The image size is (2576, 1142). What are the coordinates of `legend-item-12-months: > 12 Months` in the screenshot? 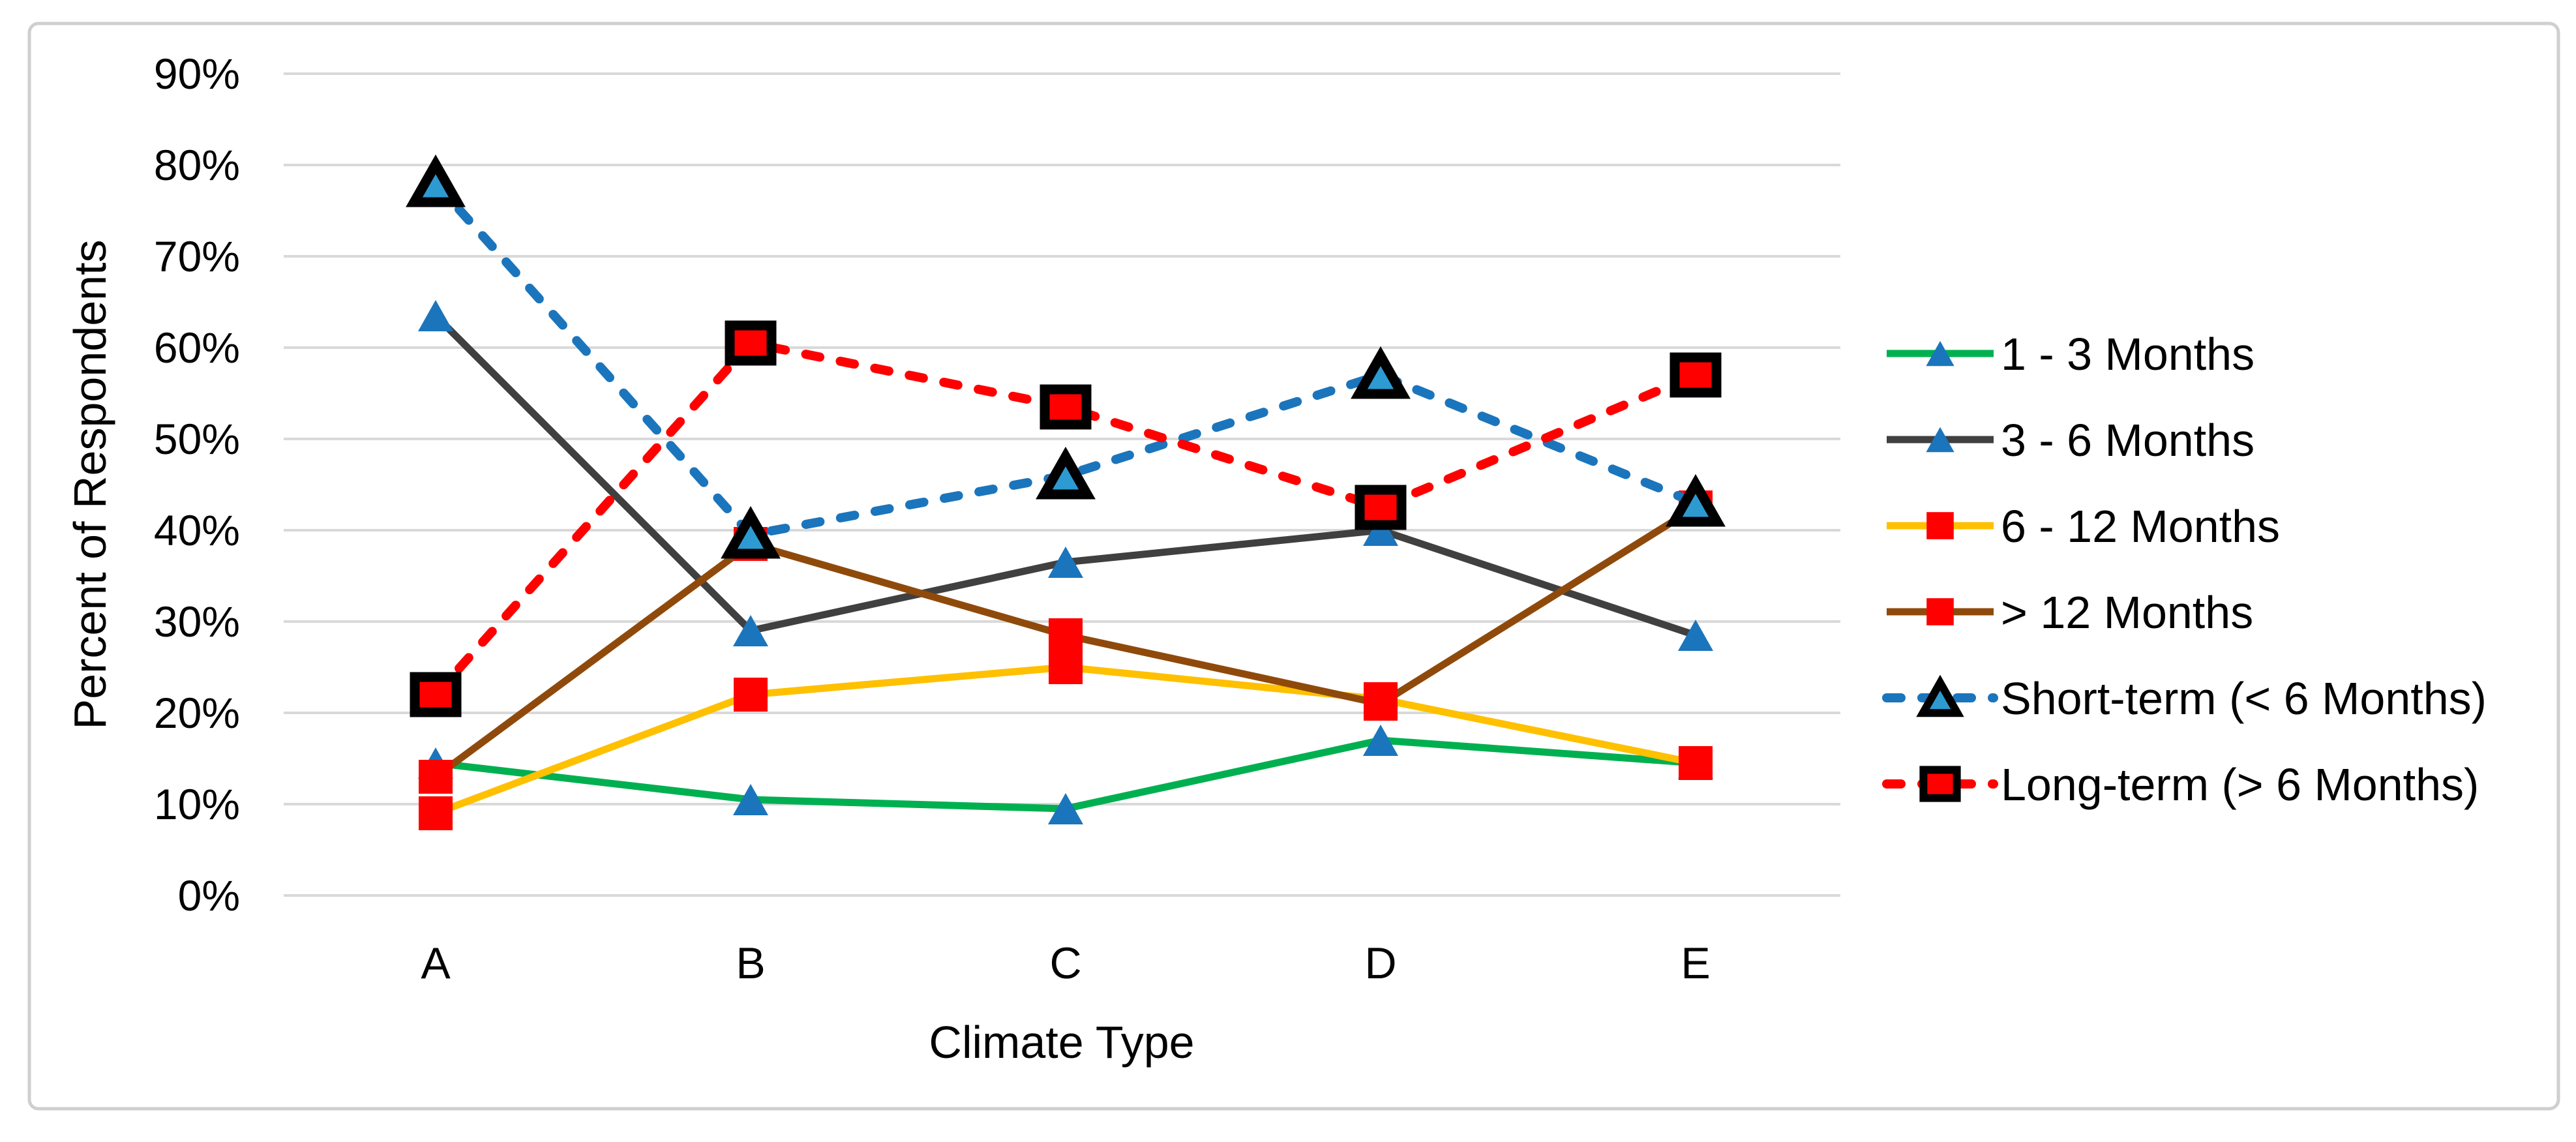 It's located at (2070, 612).